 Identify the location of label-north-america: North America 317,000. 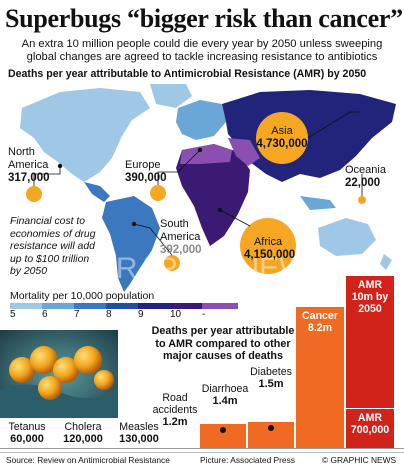
(29, 165).